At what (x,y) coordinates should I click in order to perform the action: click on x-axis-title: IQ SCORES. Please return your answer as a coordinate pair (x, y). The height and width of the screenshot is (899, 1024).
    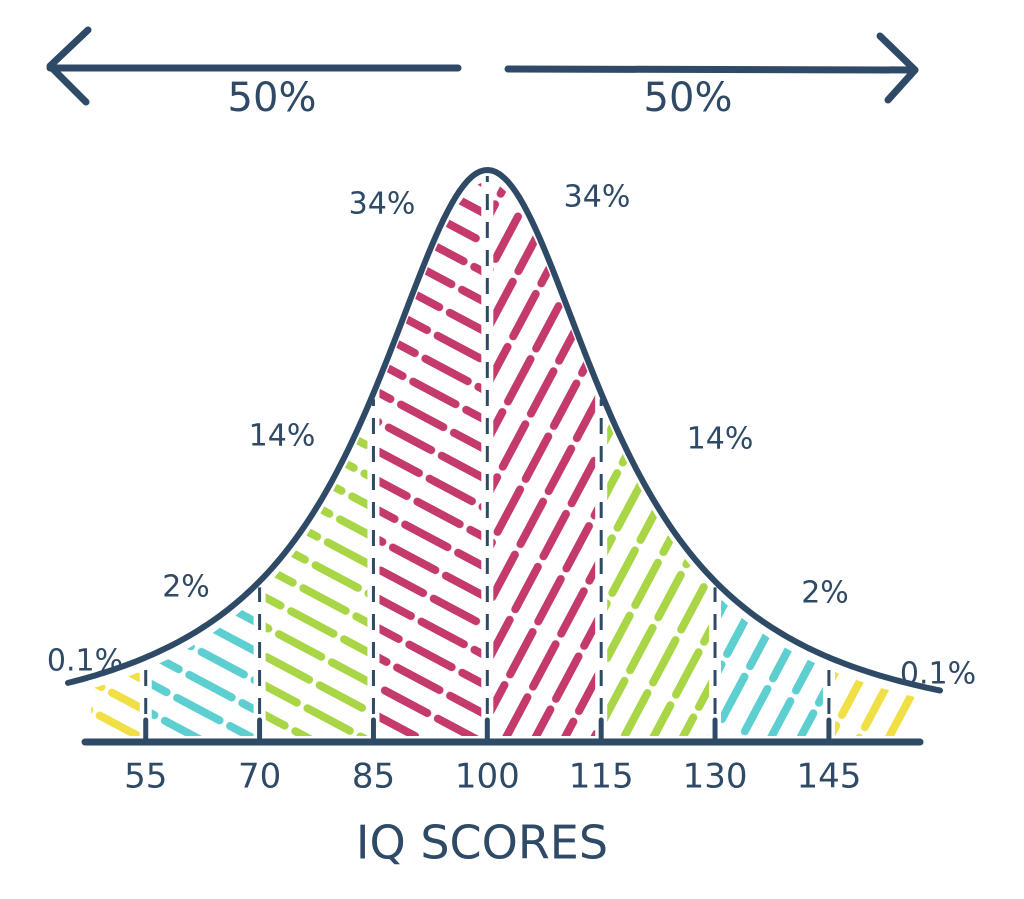
    Looking at the image, I should click on (482, 843).